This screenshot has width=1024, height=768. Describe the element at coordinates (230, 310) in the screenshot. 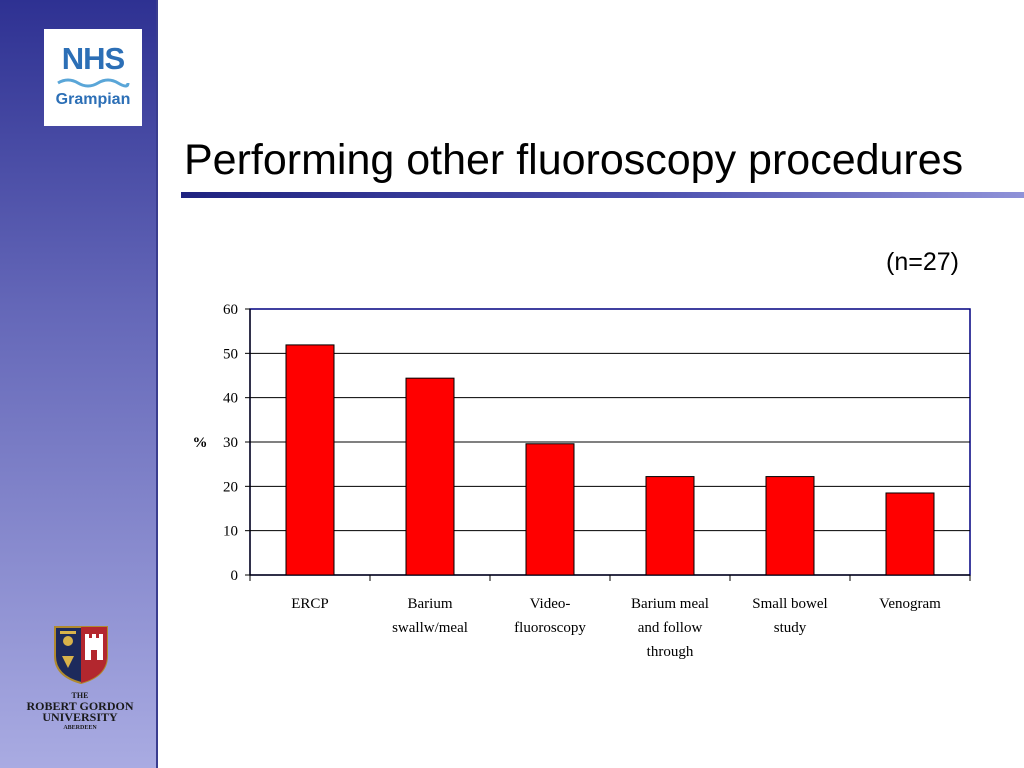

I see `y-tick-label: 60` at that location.